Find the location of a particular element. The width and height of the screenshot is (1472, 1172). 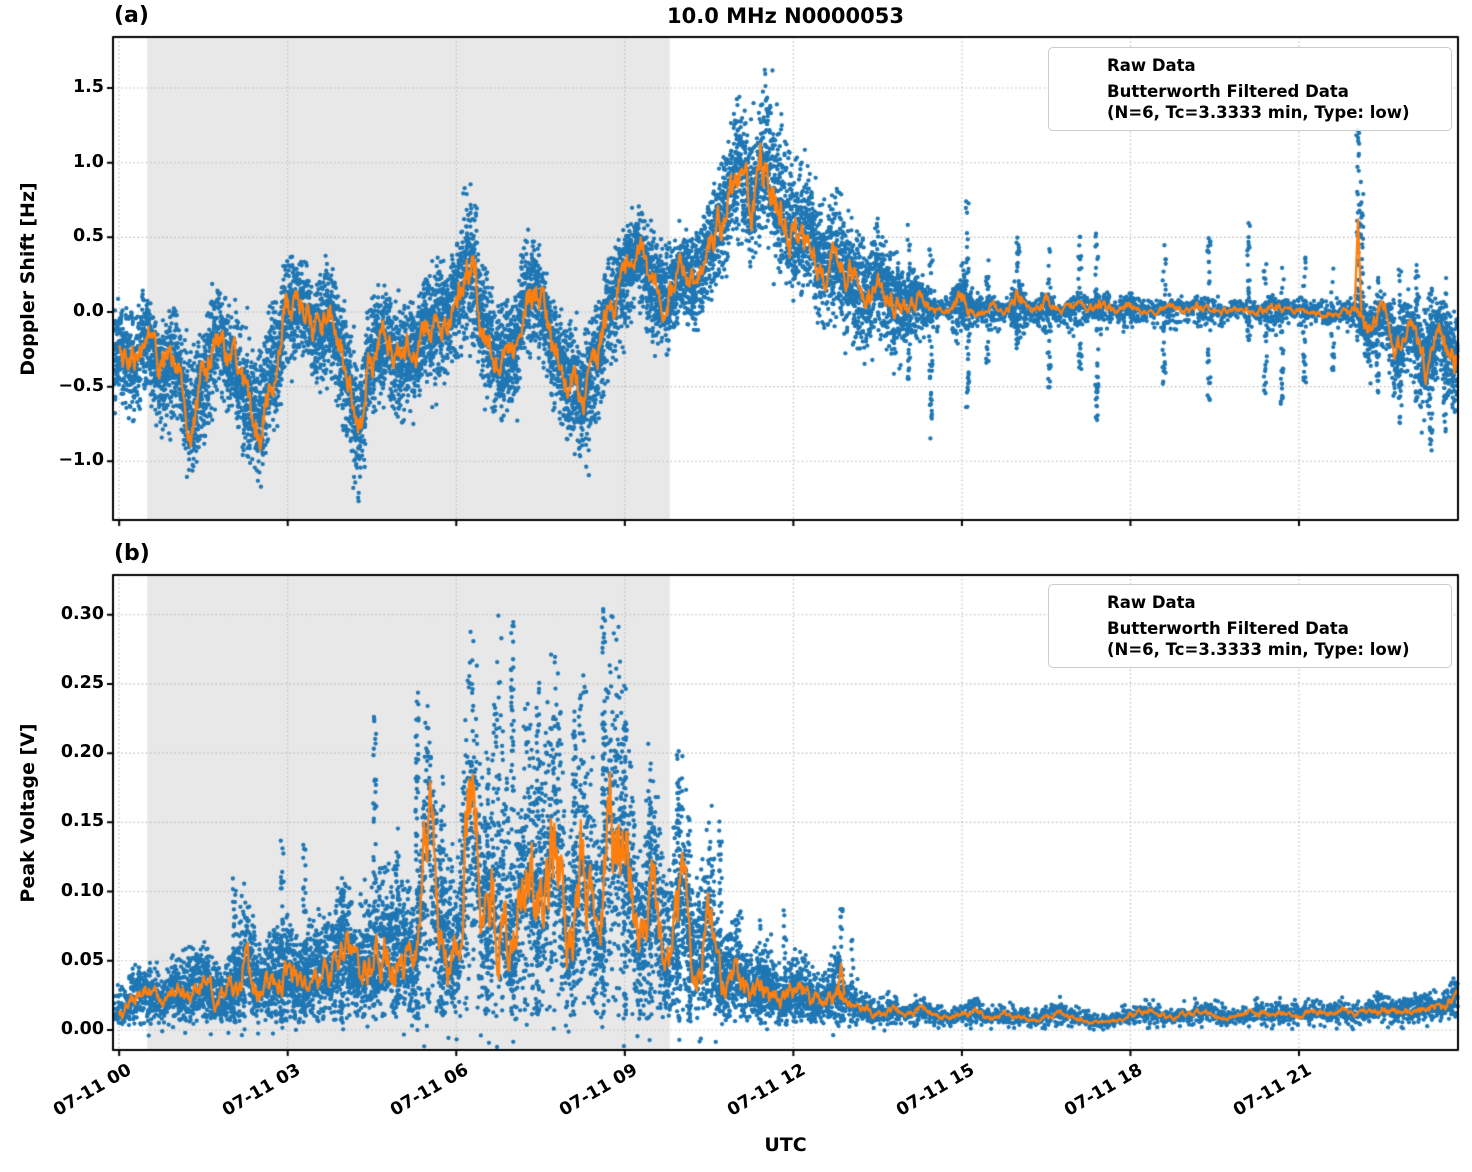

y-tick-label-a: −1.0 is located at coordinates (81, 460).